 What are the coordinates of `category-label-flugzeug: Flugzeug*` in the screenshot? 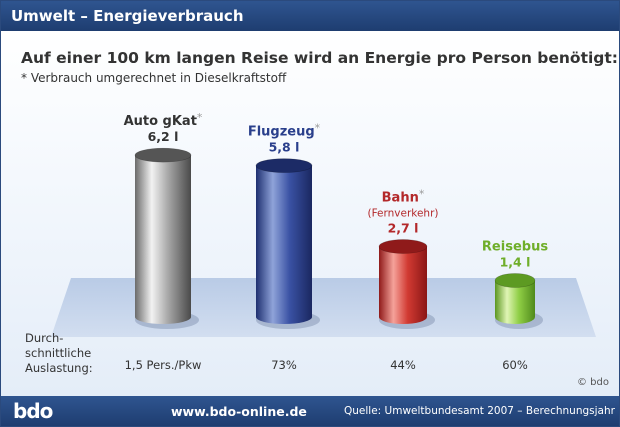 It's located at (284, 131).